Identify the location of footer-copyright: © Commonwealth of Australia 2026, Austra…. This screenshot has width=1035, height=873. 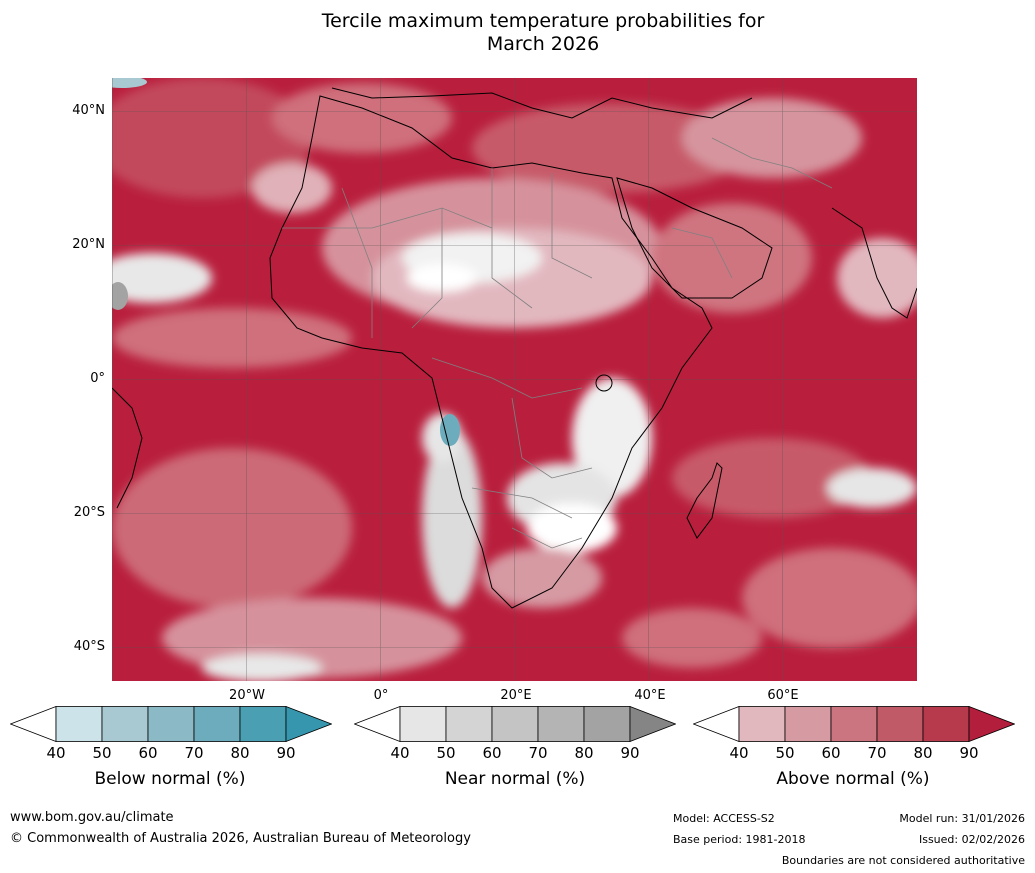
(240, 838).